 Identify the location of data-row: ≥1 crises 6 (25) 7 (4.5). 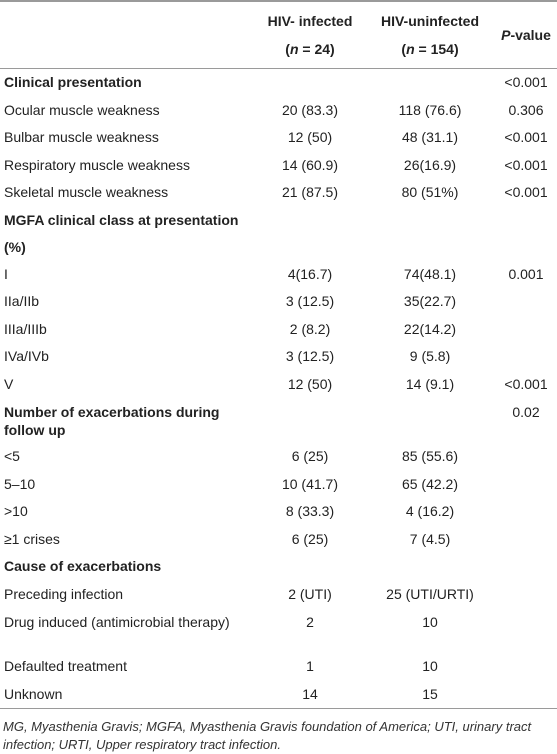
(278, 540).